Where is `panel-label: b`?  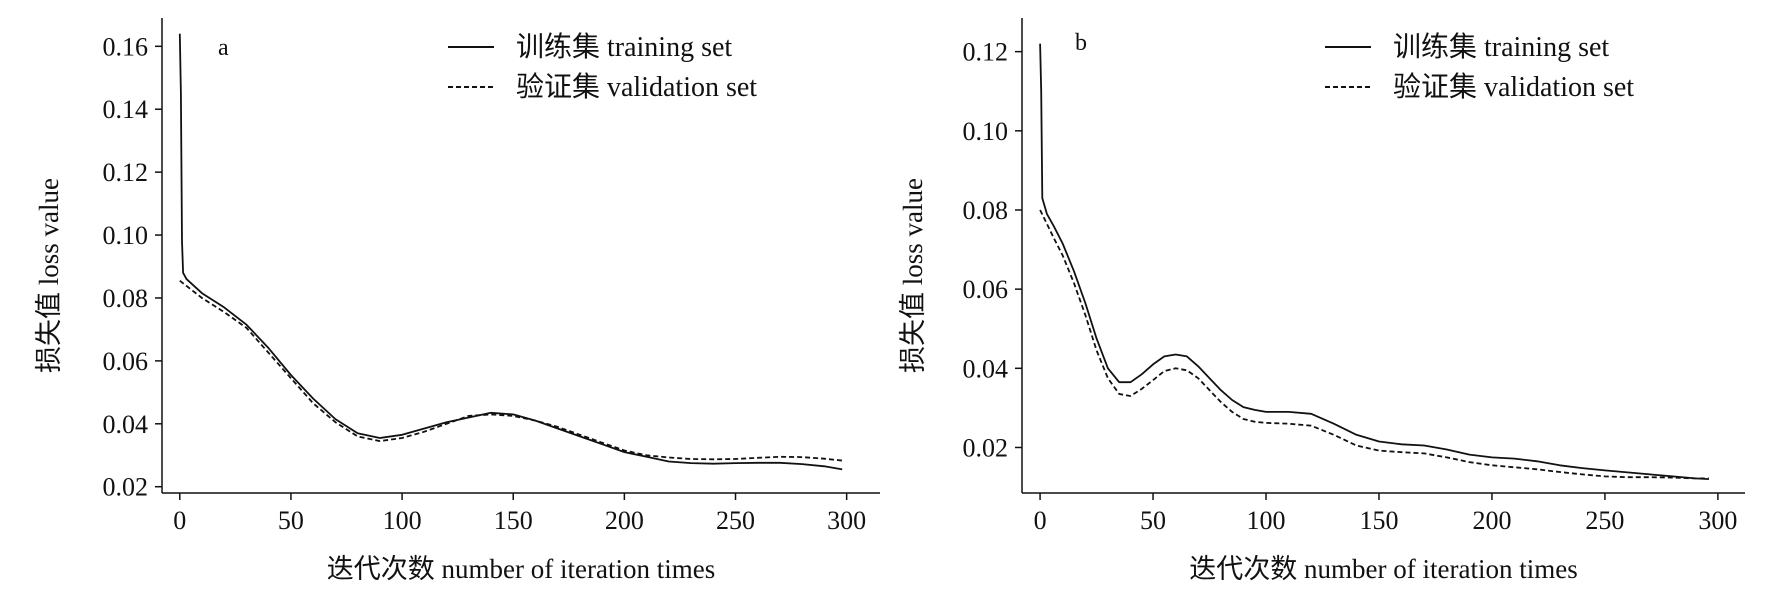
panel-label: b is located at coordinates (1081, 43).